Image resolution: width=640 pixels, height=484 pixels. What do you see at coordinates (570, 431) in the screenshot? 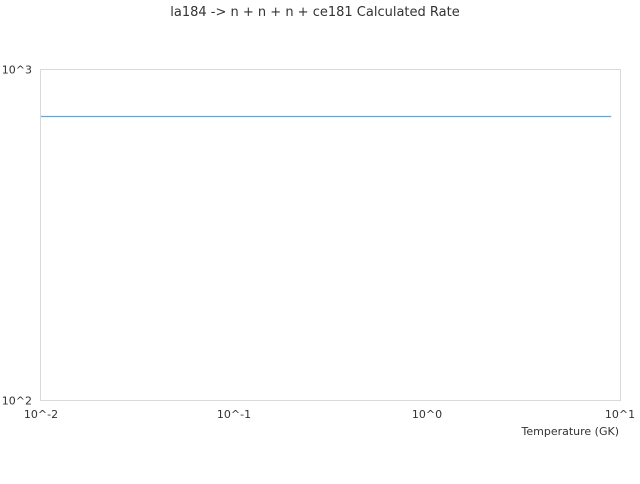
I see `x-axis-label: Temperature (GK)` at bounding box center [570, 431].